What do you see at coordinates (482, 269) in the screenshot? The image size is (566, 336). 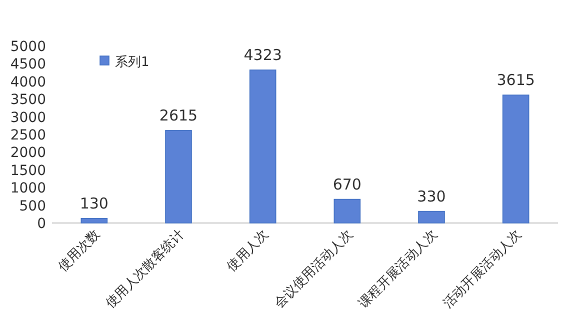 I see `x-tick-label: 活动开展活动人次` at bounding box center [482, 269].